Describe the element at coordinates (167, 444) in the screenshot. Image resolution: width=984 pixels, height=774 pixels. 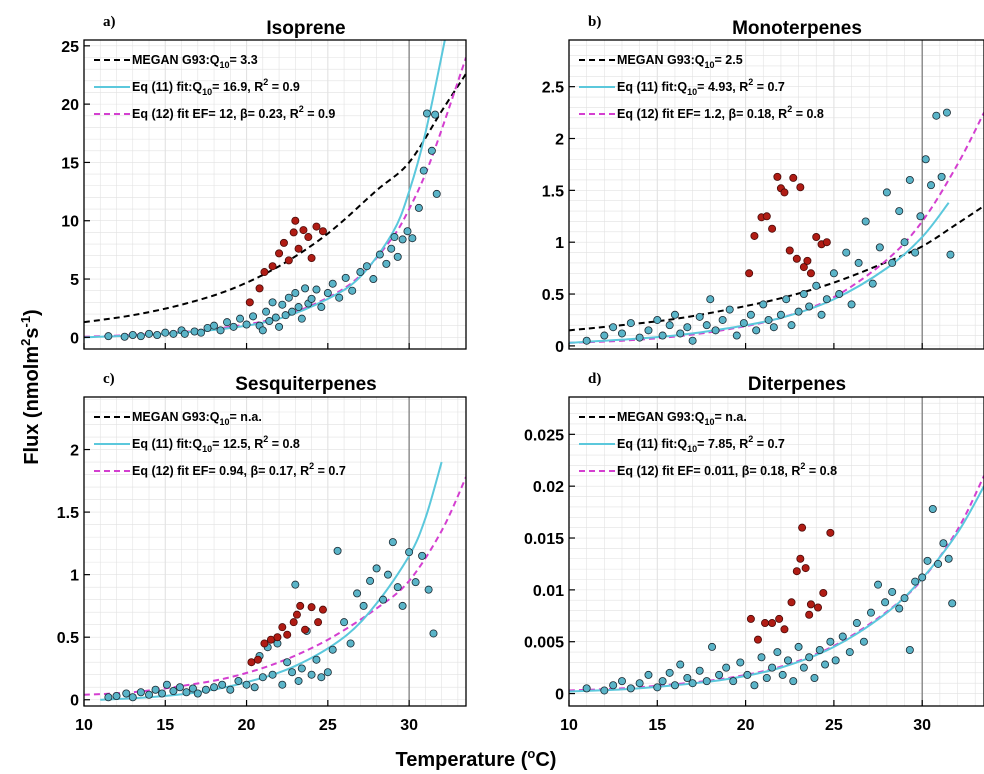
I see `legend-text: Eq (11) fit:Q` at that location.